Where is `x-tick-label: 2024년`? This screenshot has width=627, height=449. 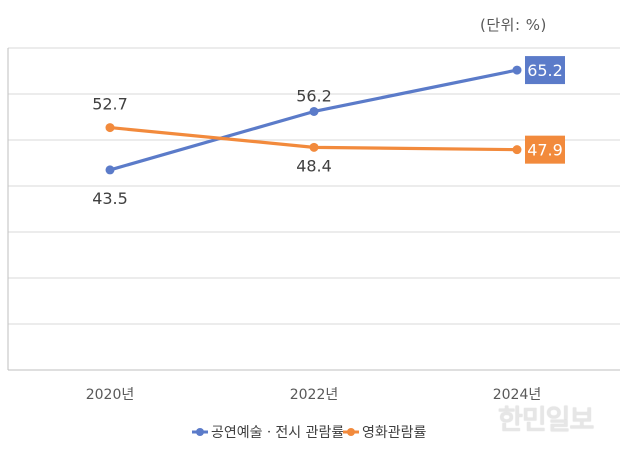 x-tick-label: 2024년 is located at coordinates (517, 395).